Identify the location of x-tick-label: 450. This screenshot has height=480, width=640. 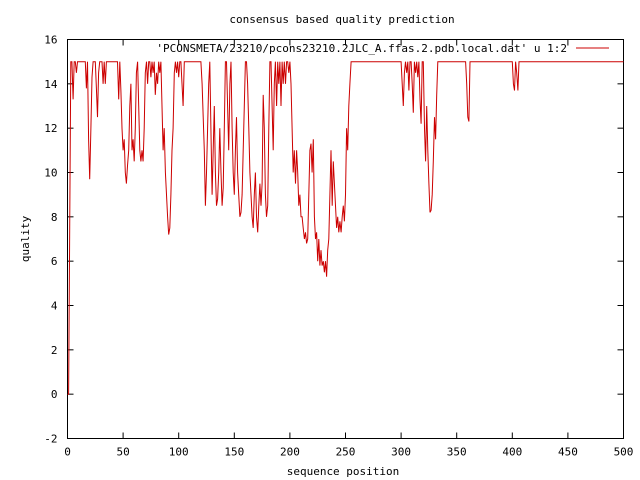
(568, 452).